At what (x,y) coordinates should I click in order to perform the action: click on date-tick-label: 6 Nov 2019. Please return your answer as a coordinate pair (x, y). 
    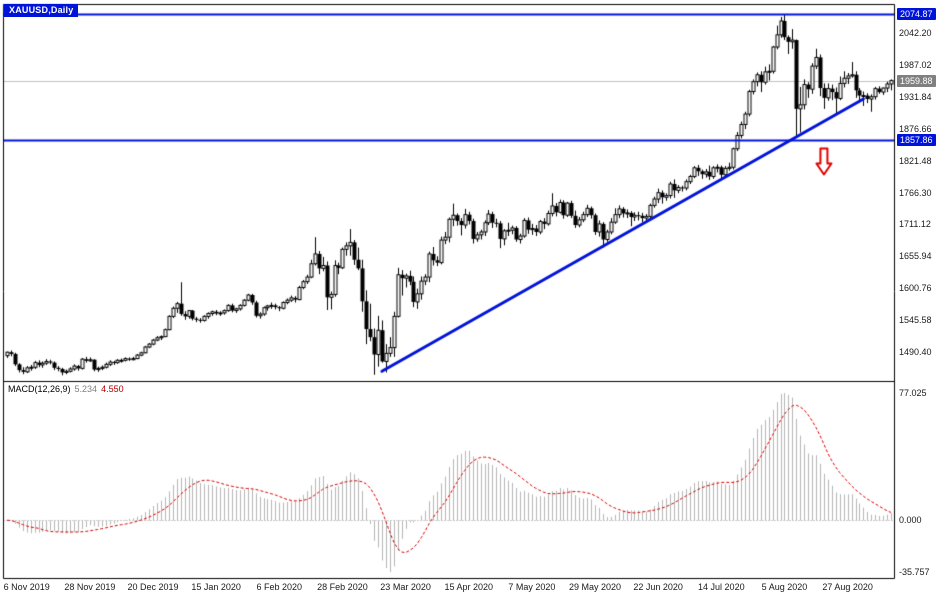
    Looking at the image, I should click on (26, 587).